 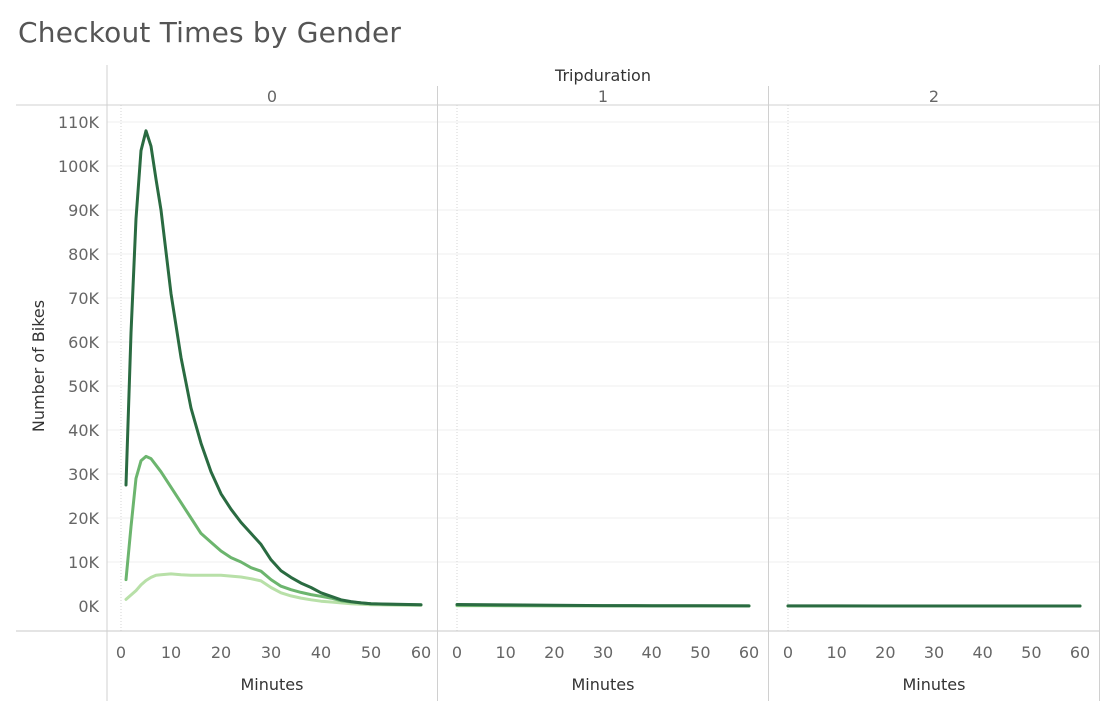 What do you see at coordinates (83, 430) in the screenshot?
I see `y-tick-40K: 40K` at bounding box center [83, 430].